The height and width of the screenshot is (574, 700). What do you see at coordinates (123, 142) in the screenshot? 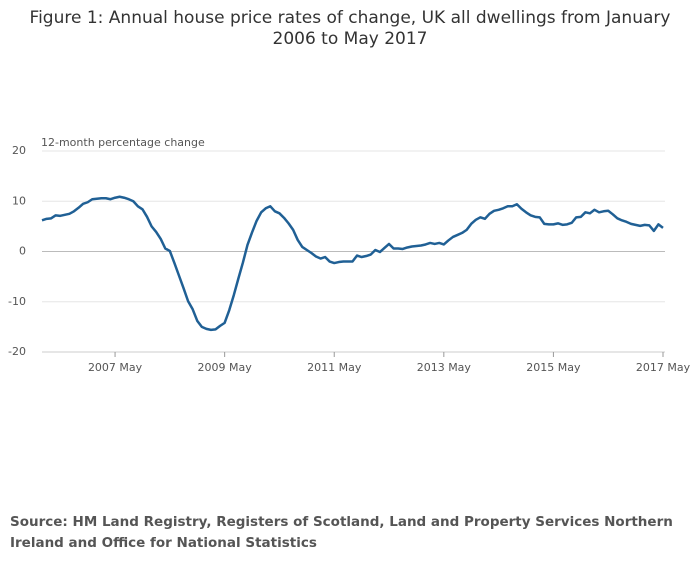
I see `y-axis-label: 12-month percentage change` at bounding box center [123, 142].